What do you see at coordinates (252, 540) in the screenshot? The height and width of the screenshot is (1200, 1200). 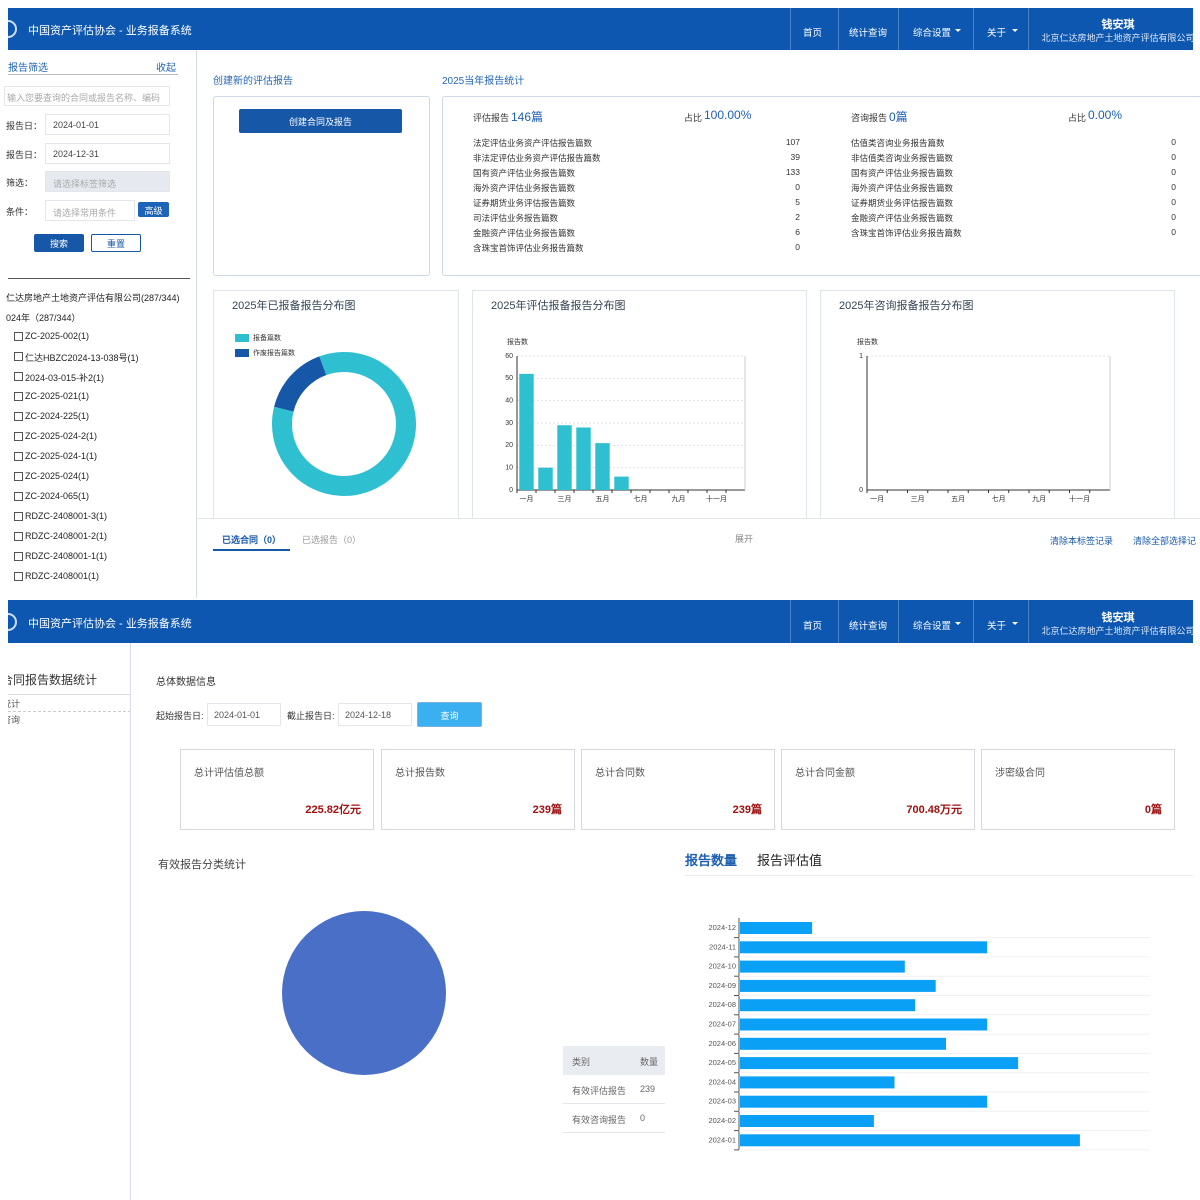 I see `tab-active: 已选合同（0）` at bounding box center [252, 540].